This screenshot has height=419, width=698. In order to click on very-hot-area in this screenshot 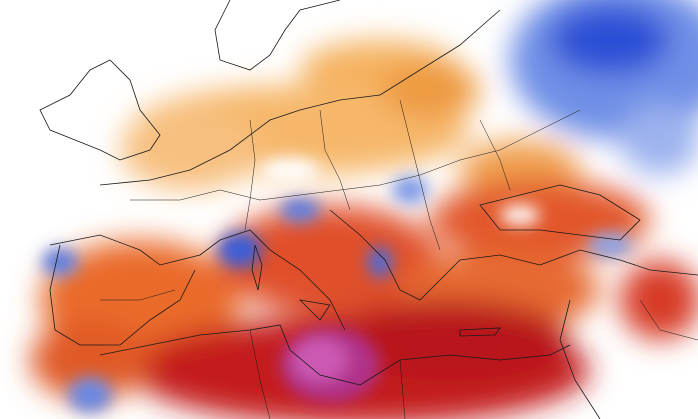, I will do `click(450, 340)`.